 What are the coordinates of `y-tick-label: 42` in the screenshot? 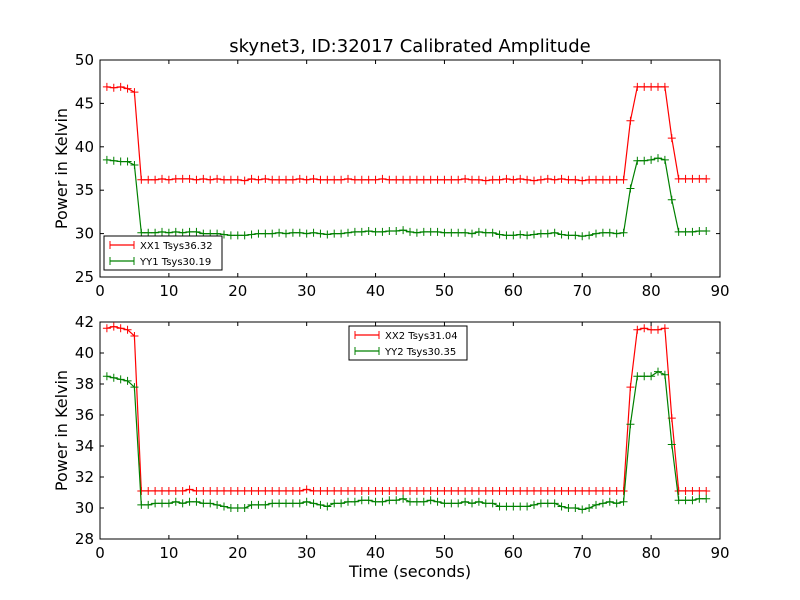 It's located at (84, 322).